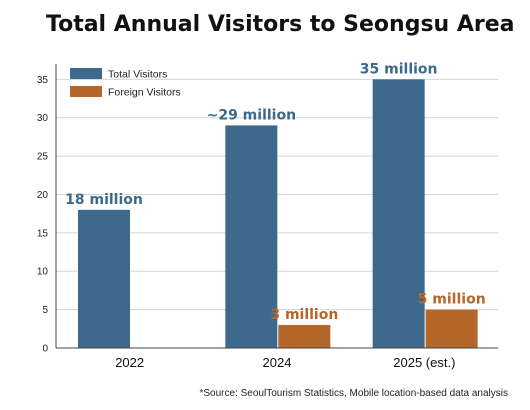 The height and width of the screenshot is (410, 530). I want to click on y-tick-label: 10, so click(43, 272).